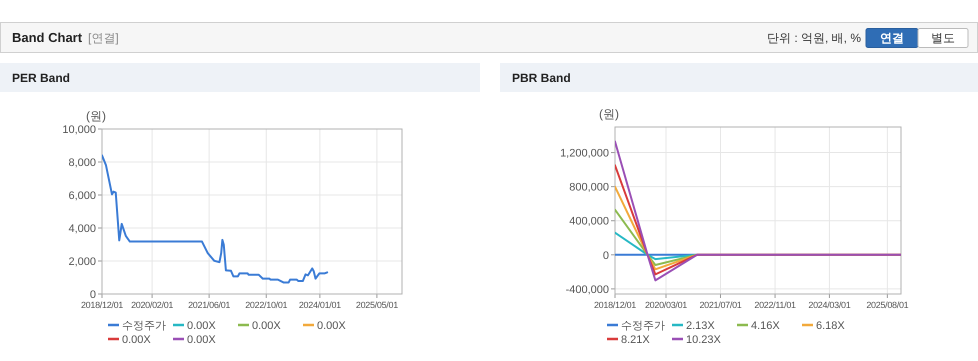 This screenshot has width=978, height=361. Describe the element at coordinates (215, 219) in the screenshot. I see `line-series` at that location.